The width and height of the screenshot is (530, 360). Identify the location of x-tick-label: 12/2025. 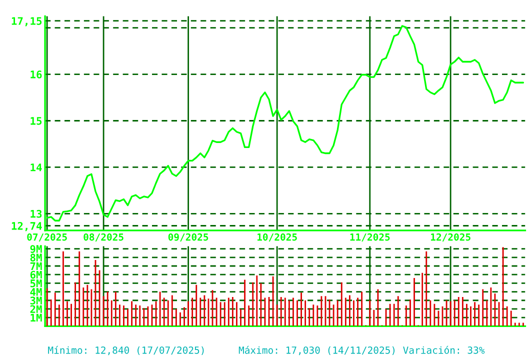
(450, 237).